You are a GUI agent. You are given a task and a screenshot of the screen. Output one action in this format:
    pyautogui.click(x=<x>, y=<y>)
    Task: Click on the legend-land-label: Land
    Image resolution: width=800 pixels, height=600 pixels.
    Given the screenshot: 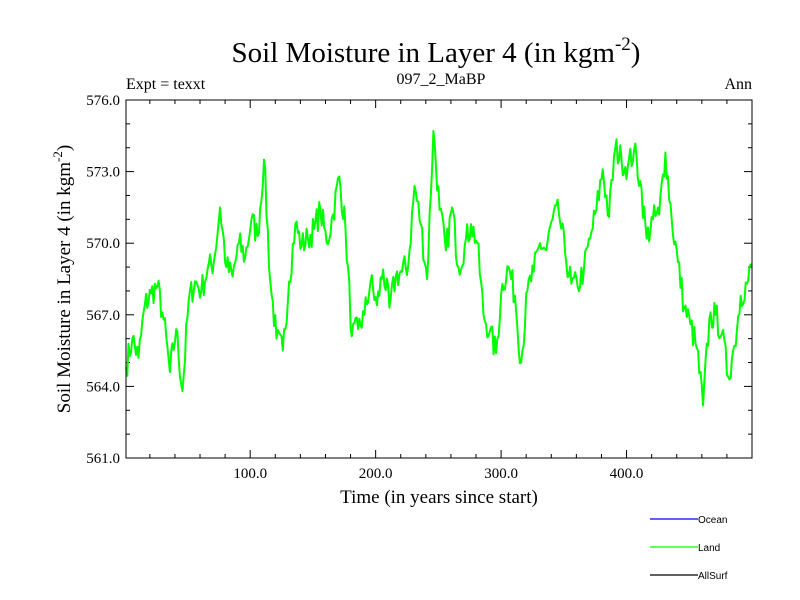 What is the action you would take?
    pyautogui.click(x=709, y=548)
    